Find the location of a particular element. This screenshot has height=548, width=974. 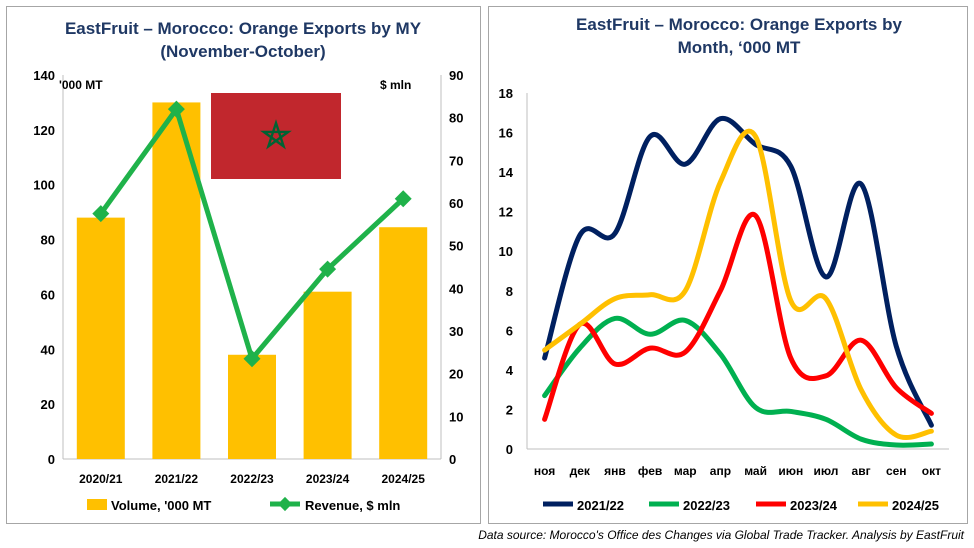

left-y-tick-label: 60 is located at coordinates (48, 294).